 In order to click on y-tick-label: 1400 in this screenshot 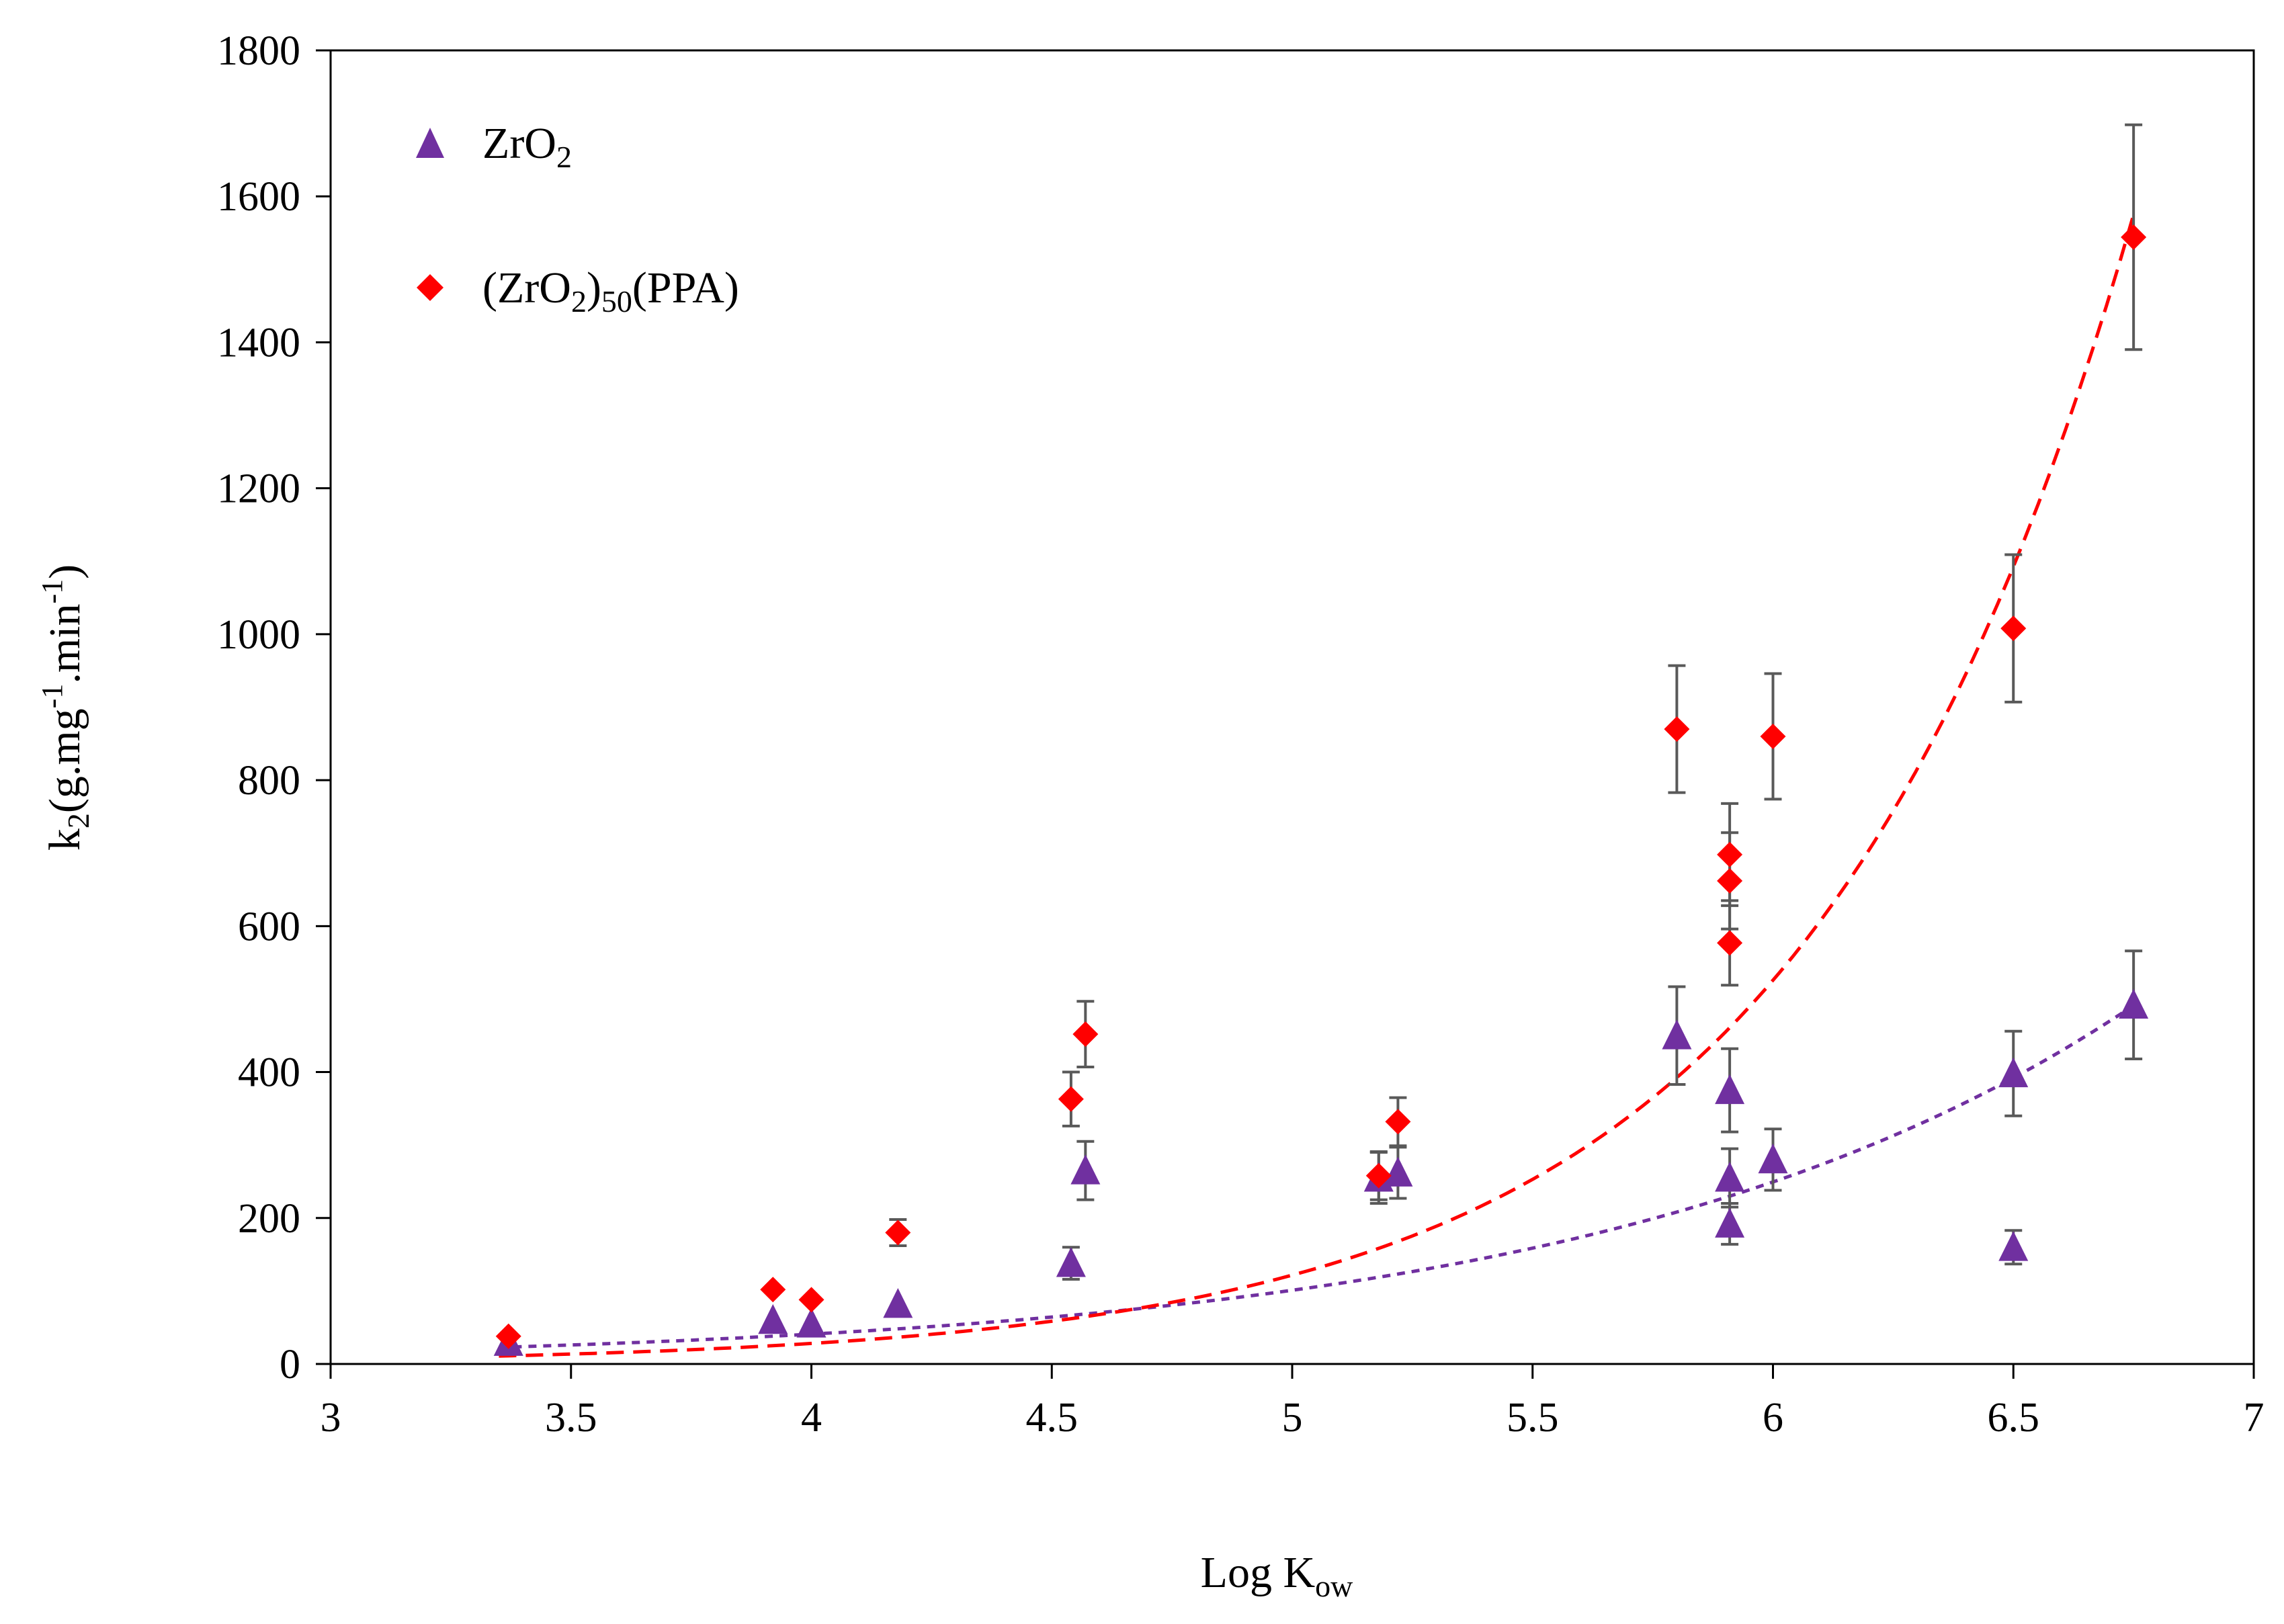, I will do `click(258, 343)`.